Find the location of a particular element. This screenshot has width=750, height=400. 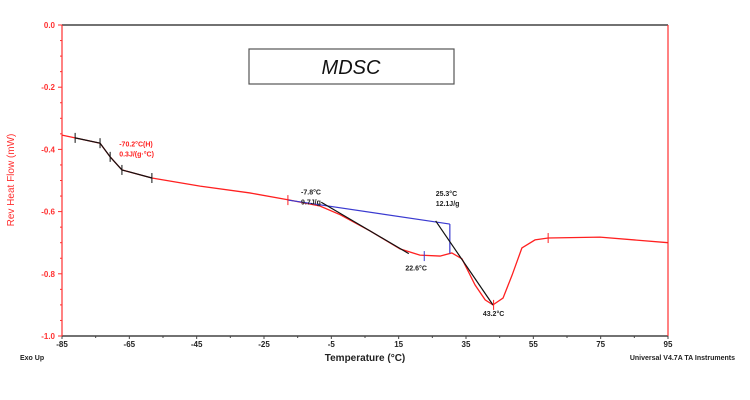

x-tick-label: -85 is located at coordinates (62, 344).